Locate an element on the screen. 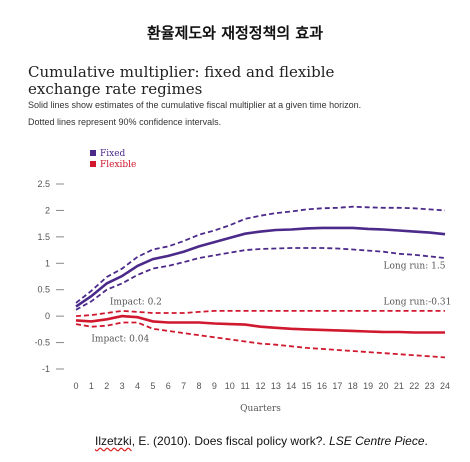 This screenshot has width=470, height=462. x-tick-label: 18 is located at coordinates (353, 386).